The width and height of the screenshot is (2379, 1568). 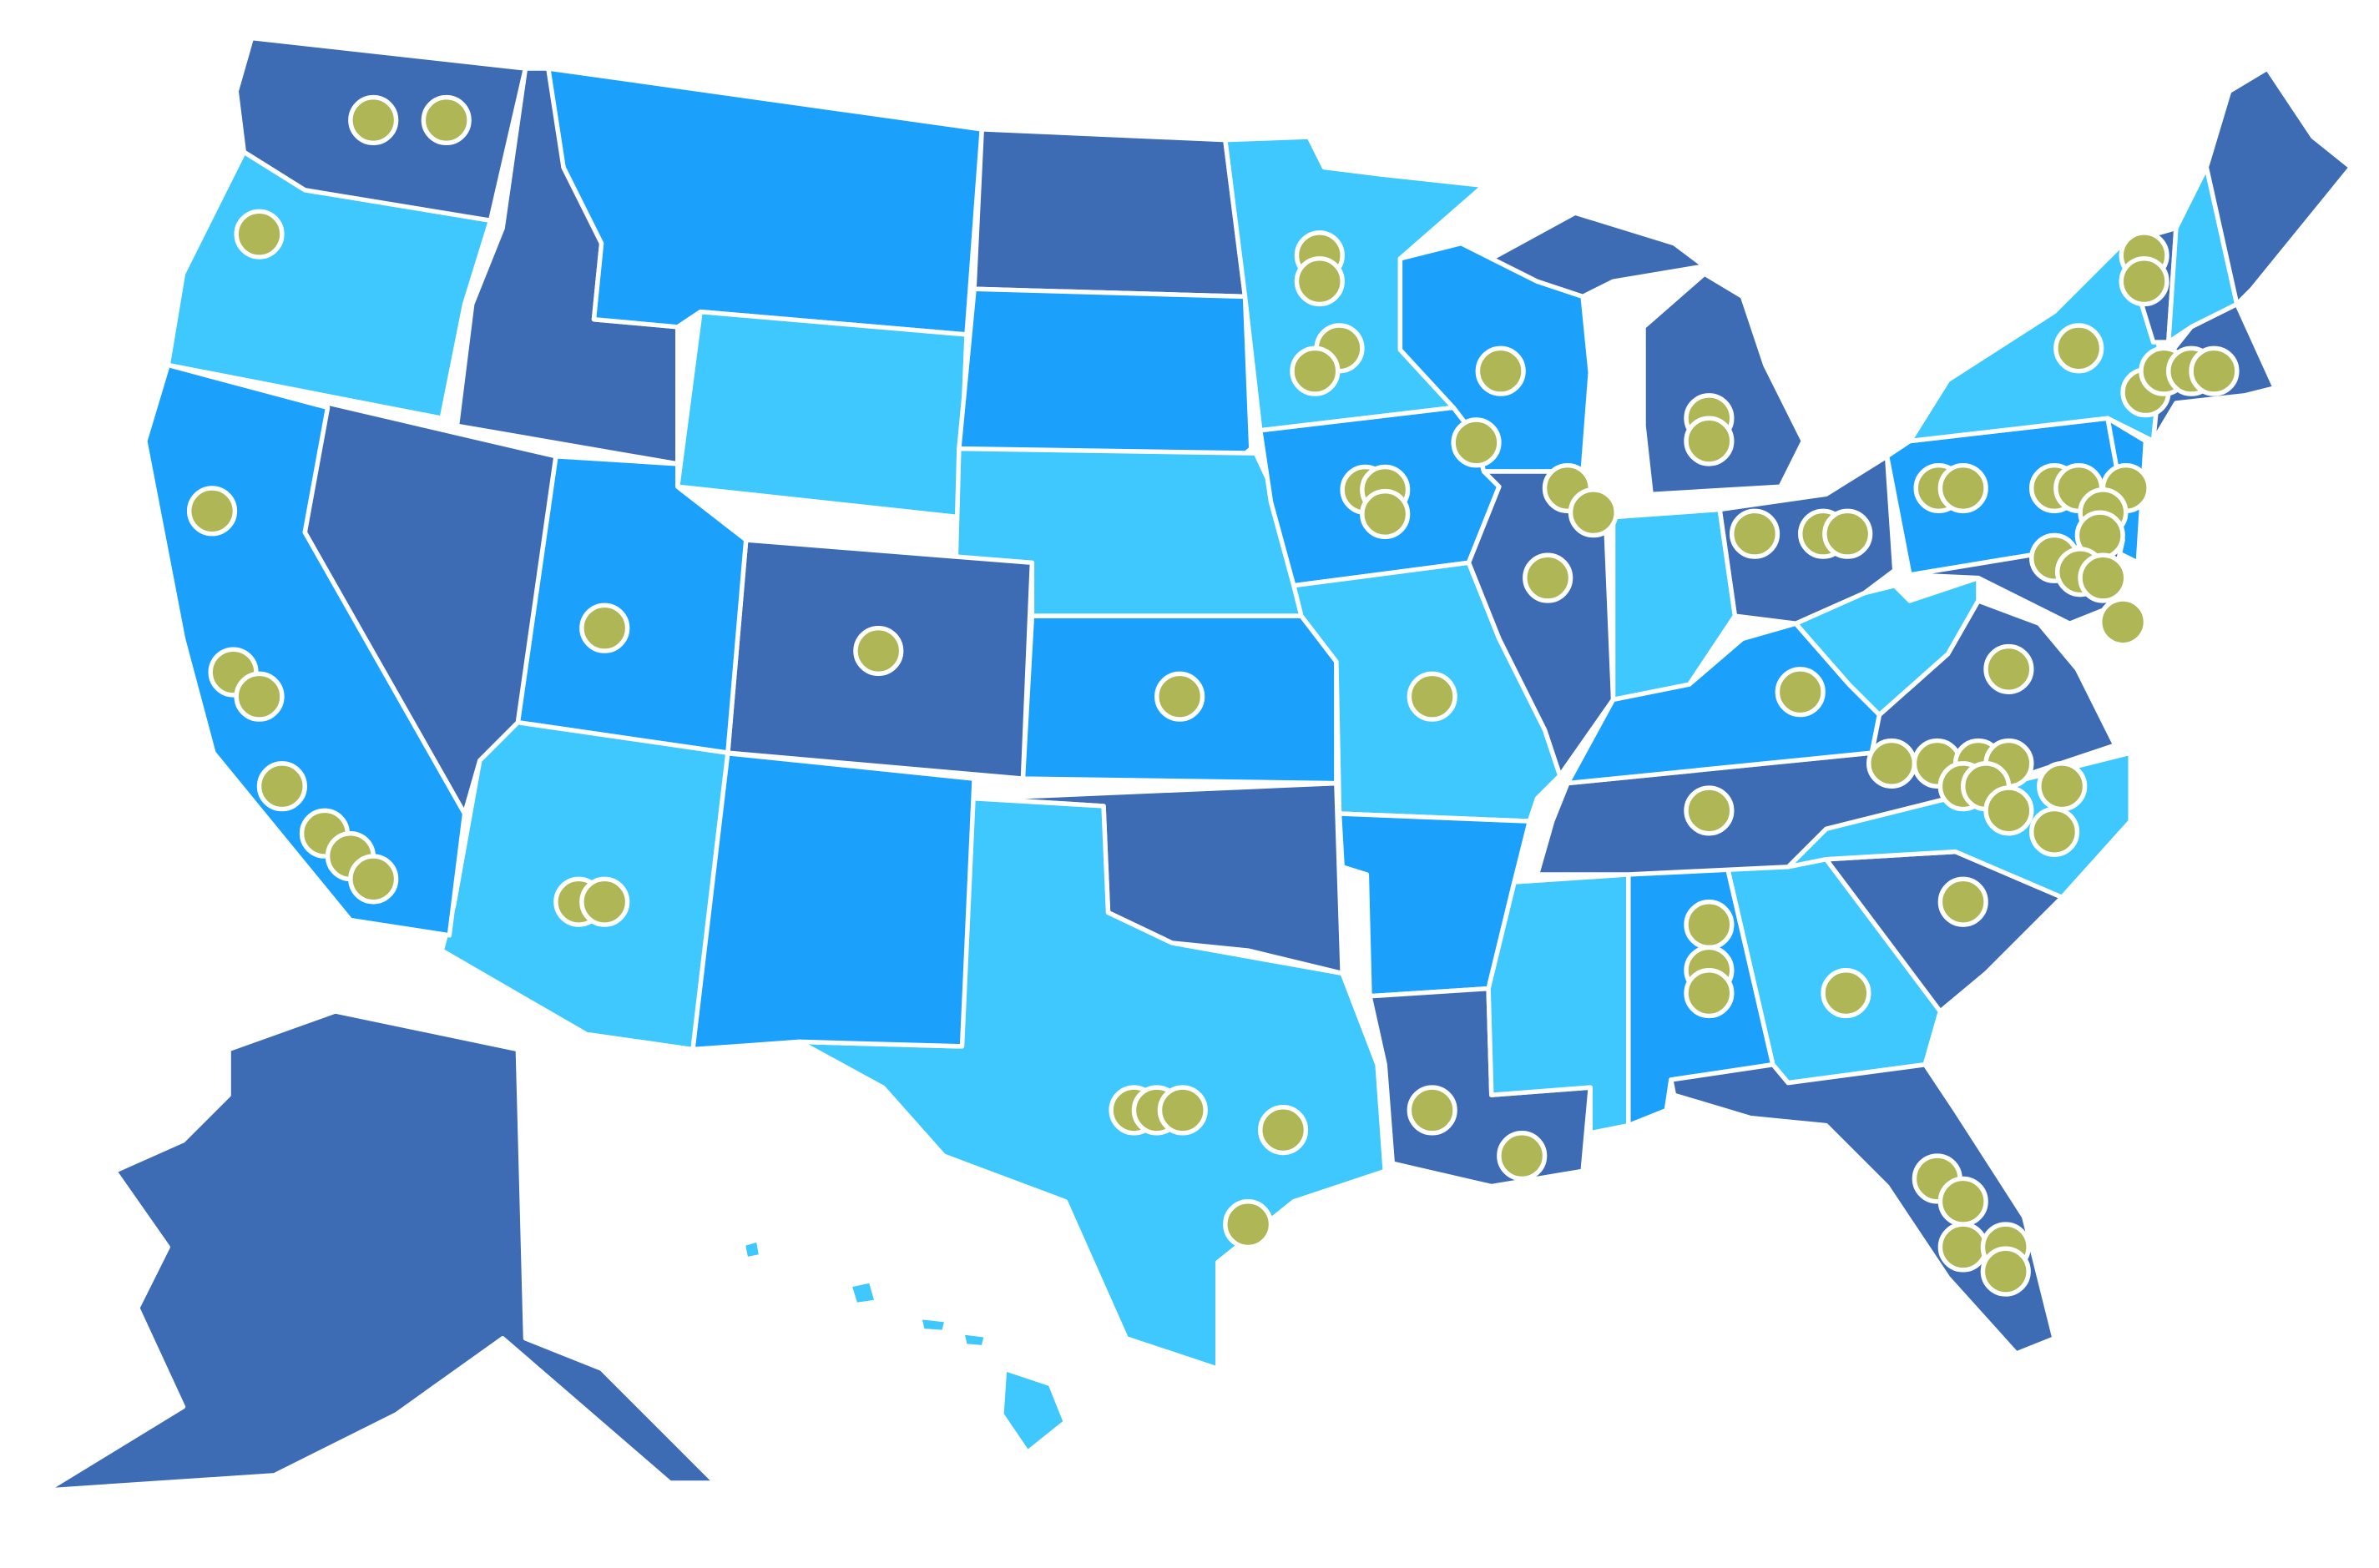 I want to click on state-new-mexico, so click(x=833, y=901).